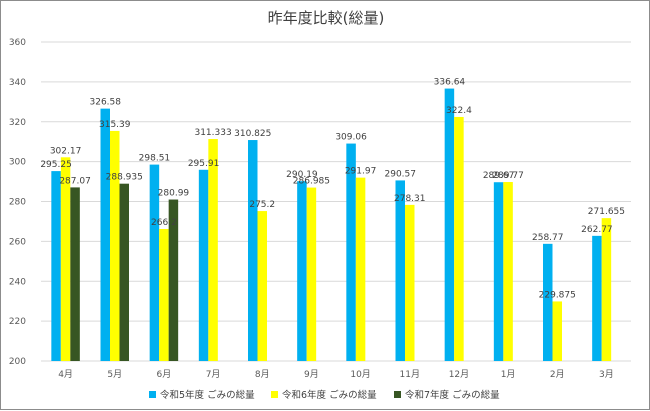  Describe the element at coordinates (557, 374) in the screenshot. I see `x-tick-label: 2月` at that location.